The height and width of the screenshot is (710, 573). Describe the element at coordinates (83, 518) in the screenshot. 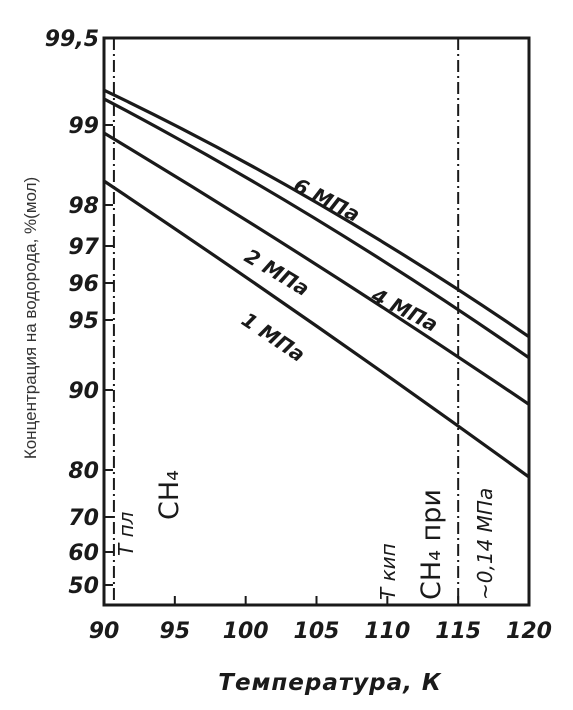

I see `y-tick-label: 70` at that location.